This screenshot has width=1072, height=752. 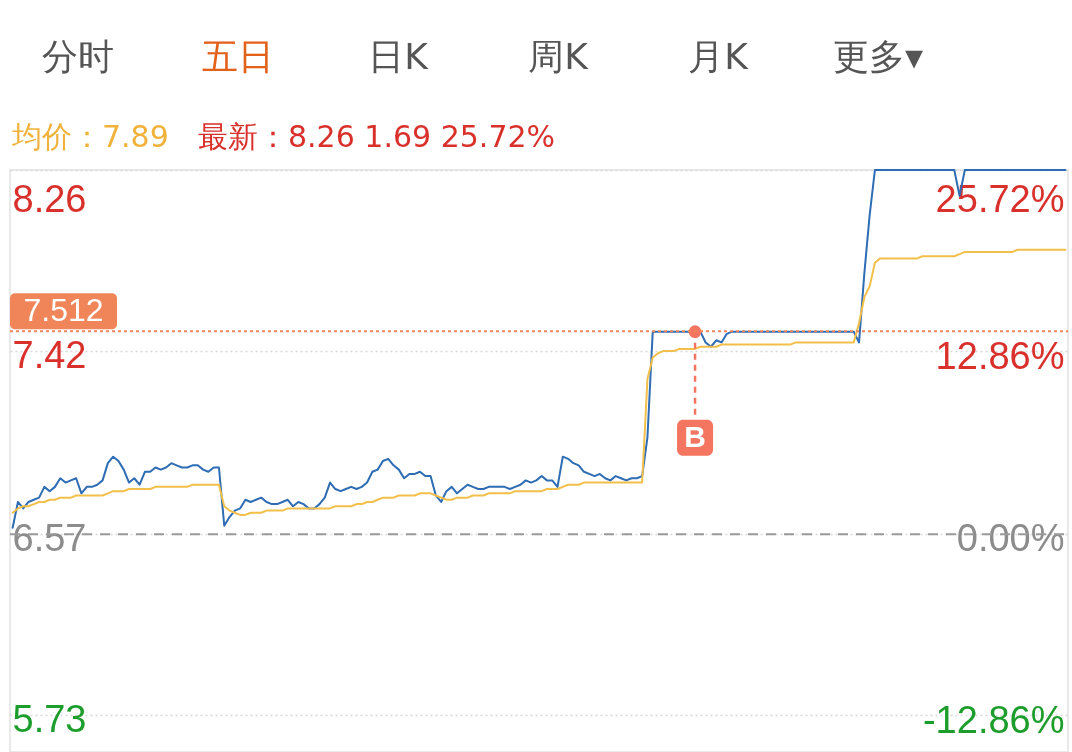 I want to click on y-tick-label: 5.73, so click(x=49, y=718).